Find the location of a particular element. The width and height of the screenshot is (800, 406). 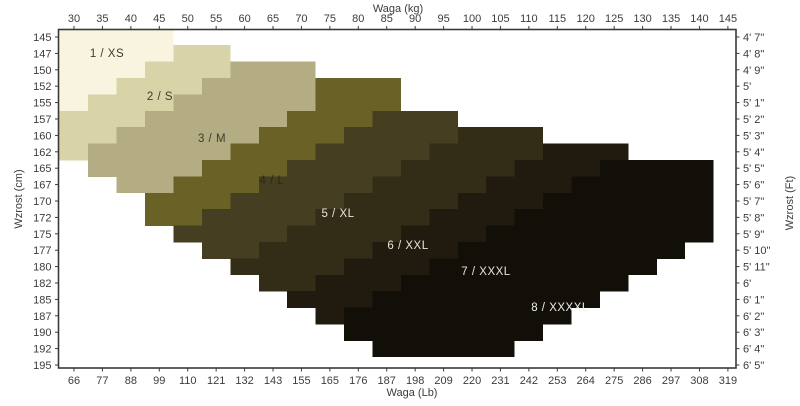

right-tick-label: 5' 6" is located at coordinates (753, 186).